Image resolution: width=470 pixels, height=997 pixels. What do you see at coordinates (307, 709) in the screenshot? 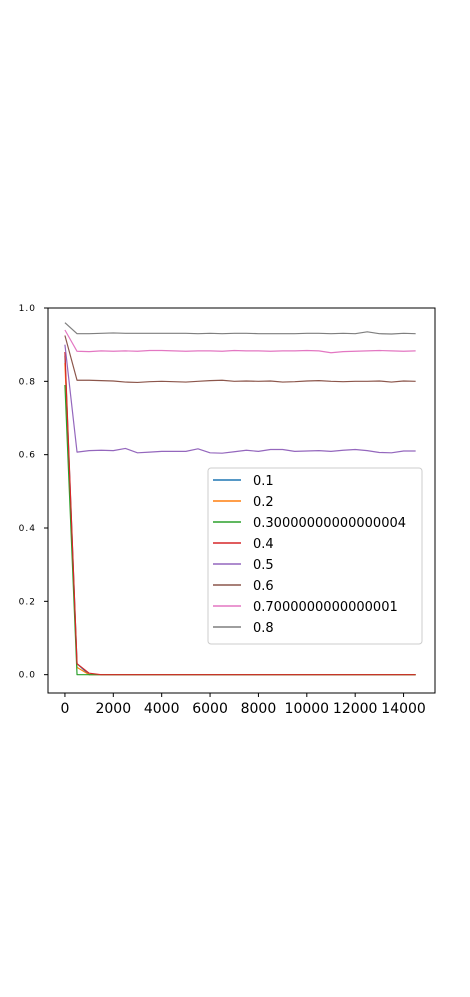
I see `x-tick-label: 10000` at bounding box center [307, 709].